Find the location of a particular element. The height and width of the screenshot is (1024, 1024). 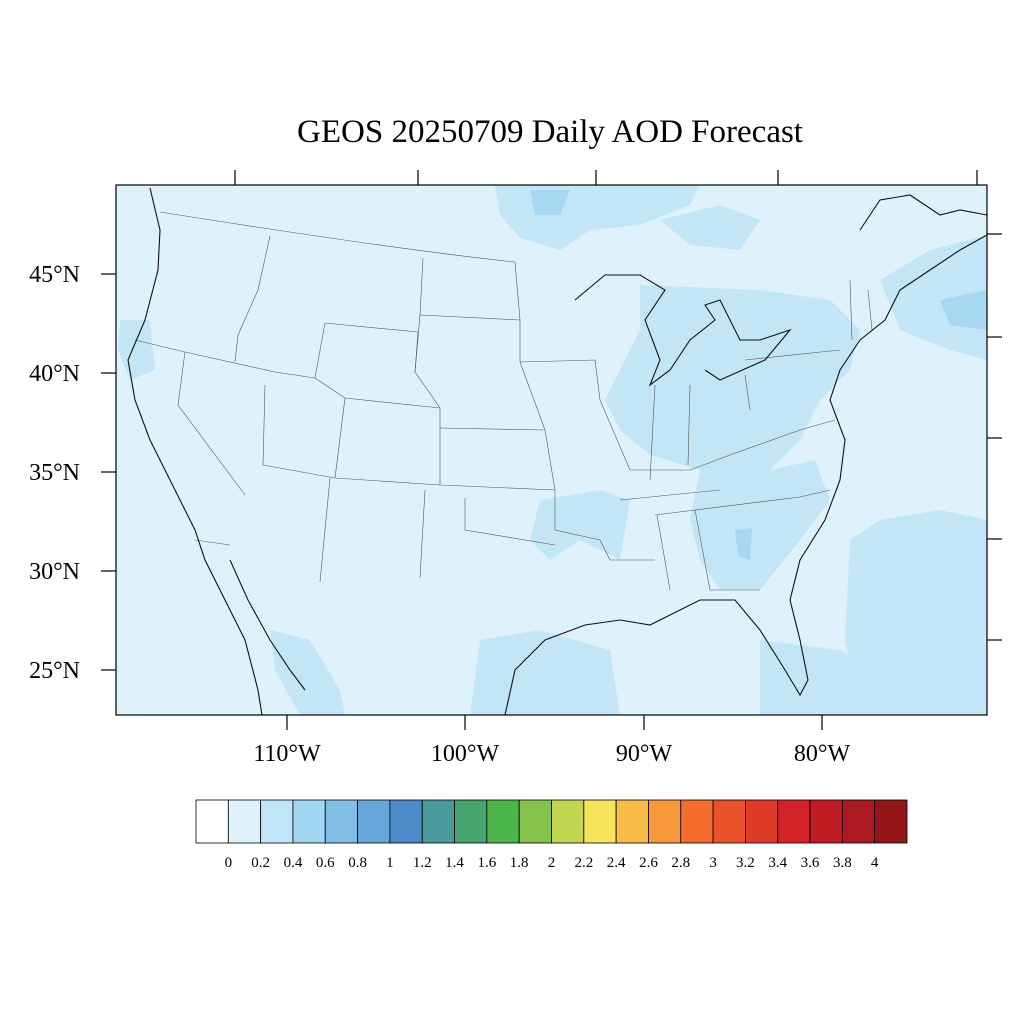

colorbar-boxes is located at coordinates (551, 821).